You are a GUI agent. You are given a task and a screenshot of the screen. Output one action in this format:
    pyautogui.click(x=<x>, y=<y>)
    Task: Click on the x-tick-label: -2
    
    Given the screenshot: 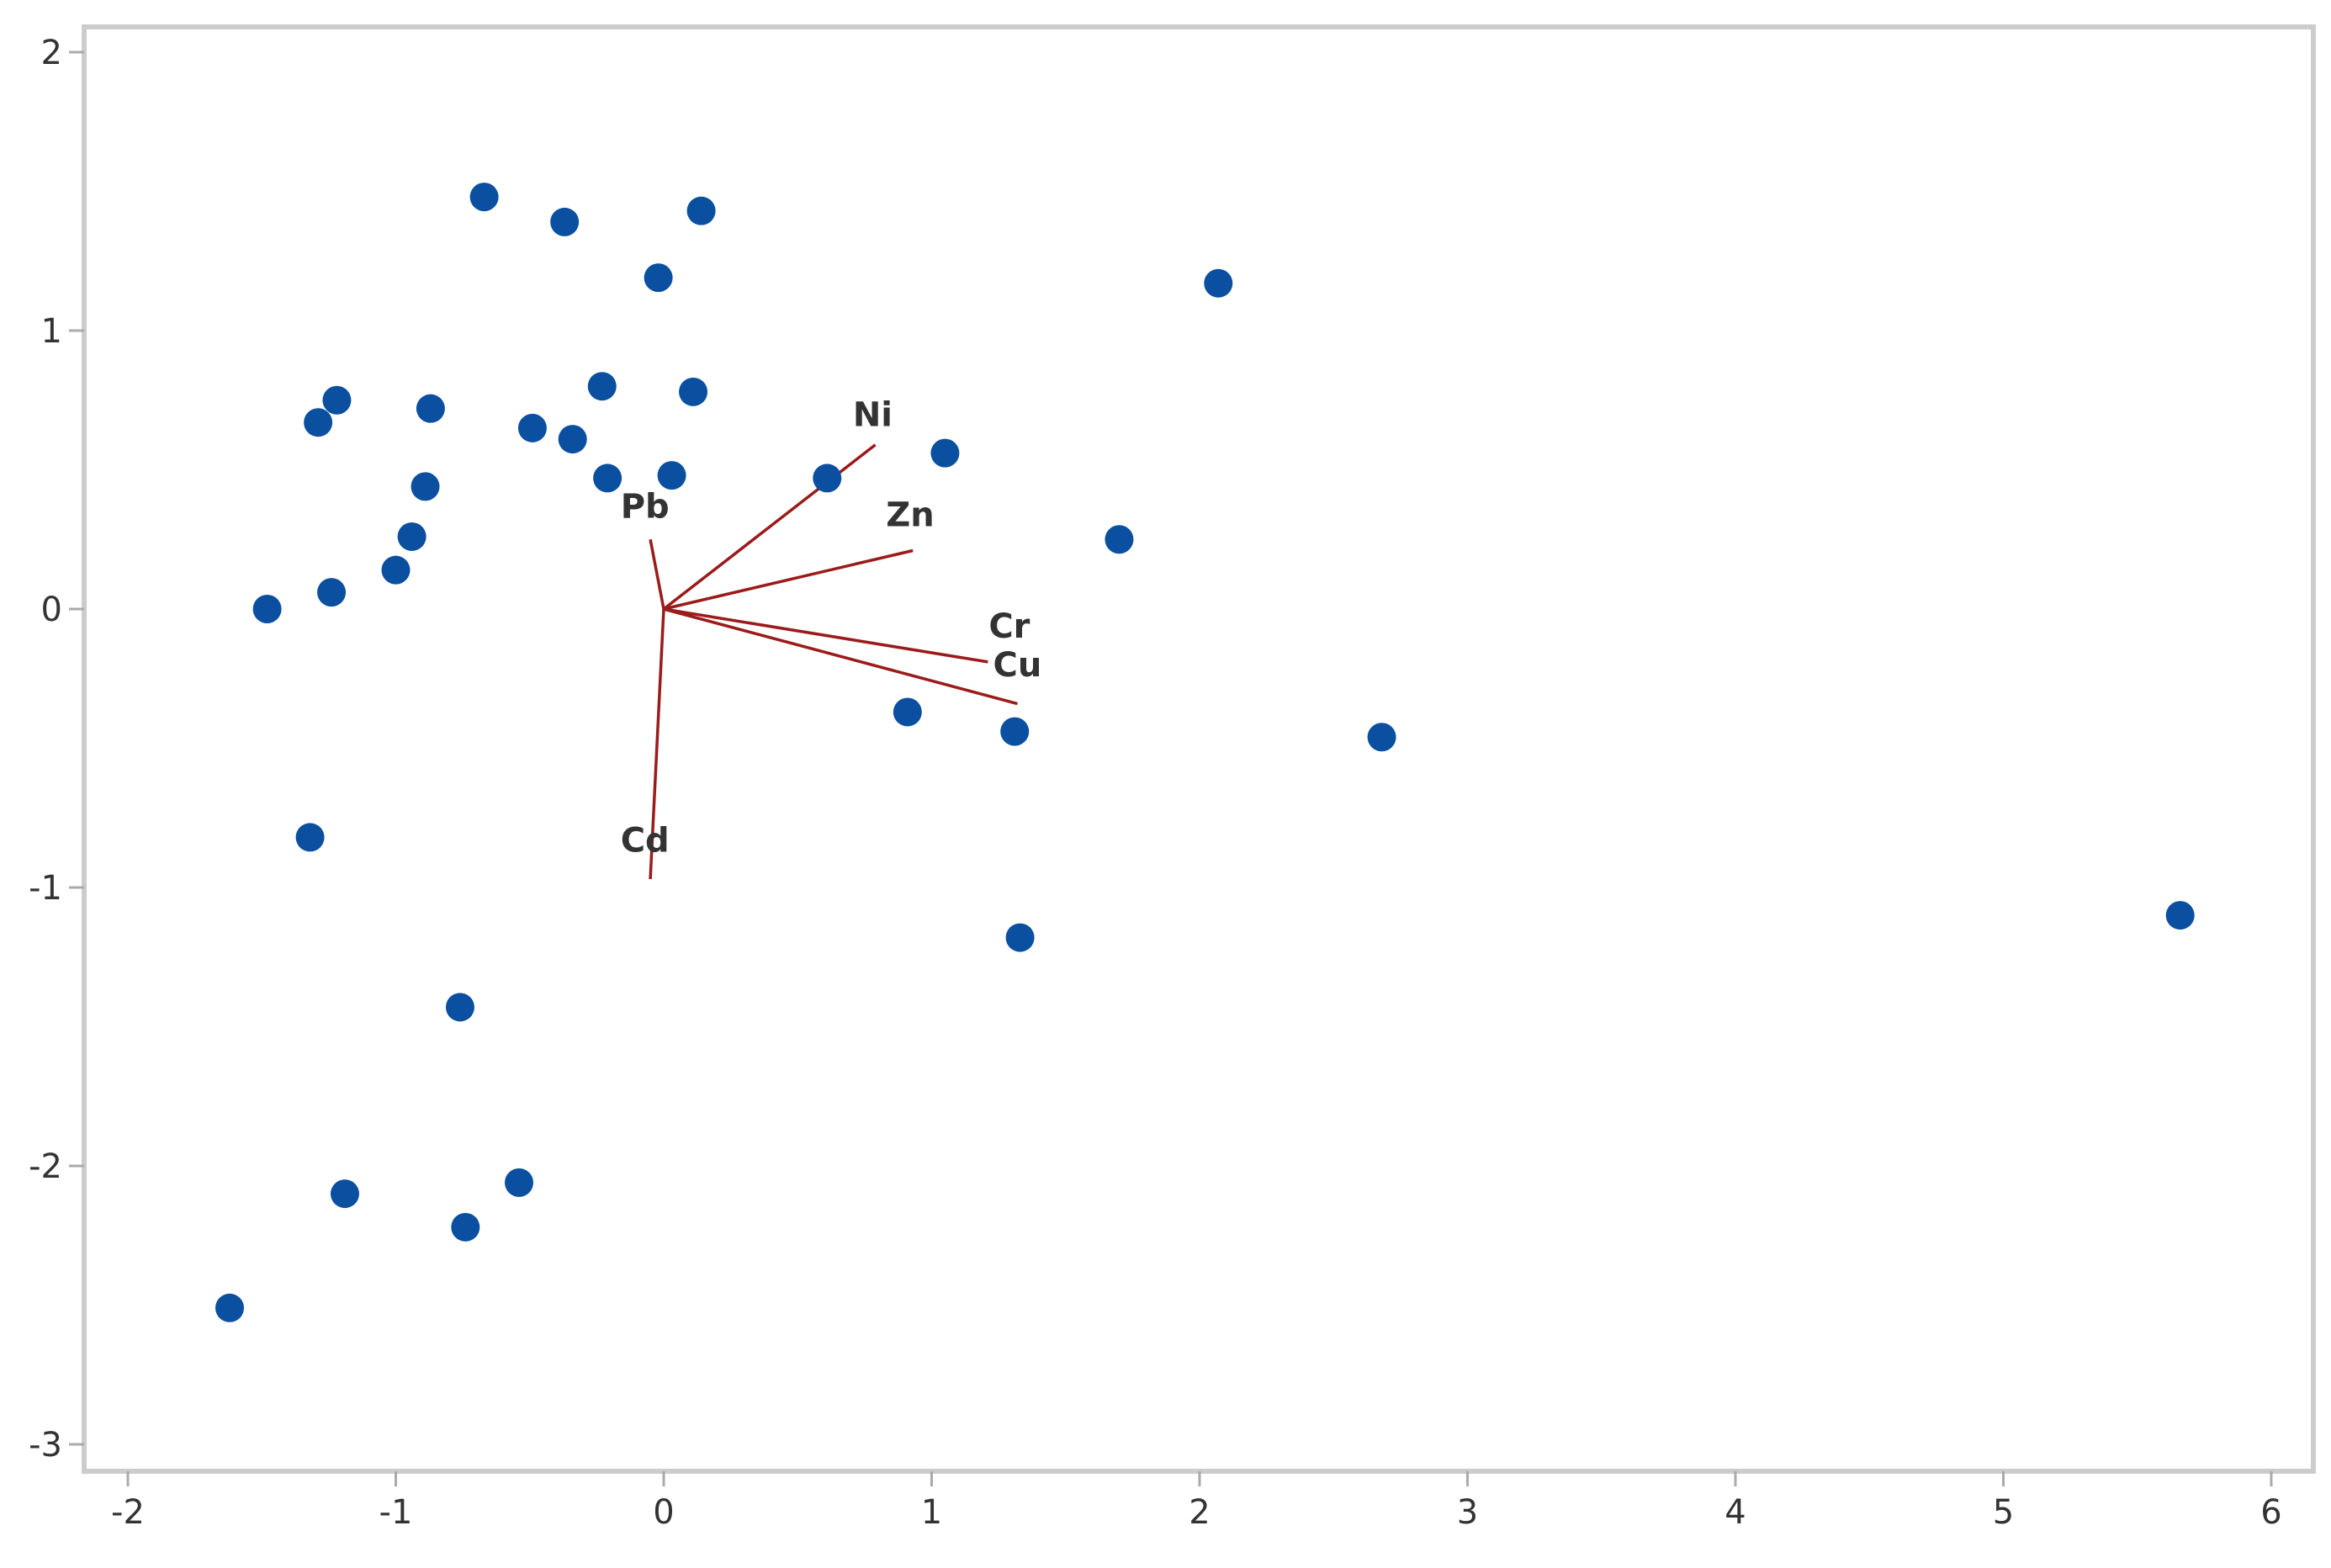 What is the action you would take?
    pyautogui.click(x=128, y=1512)
    